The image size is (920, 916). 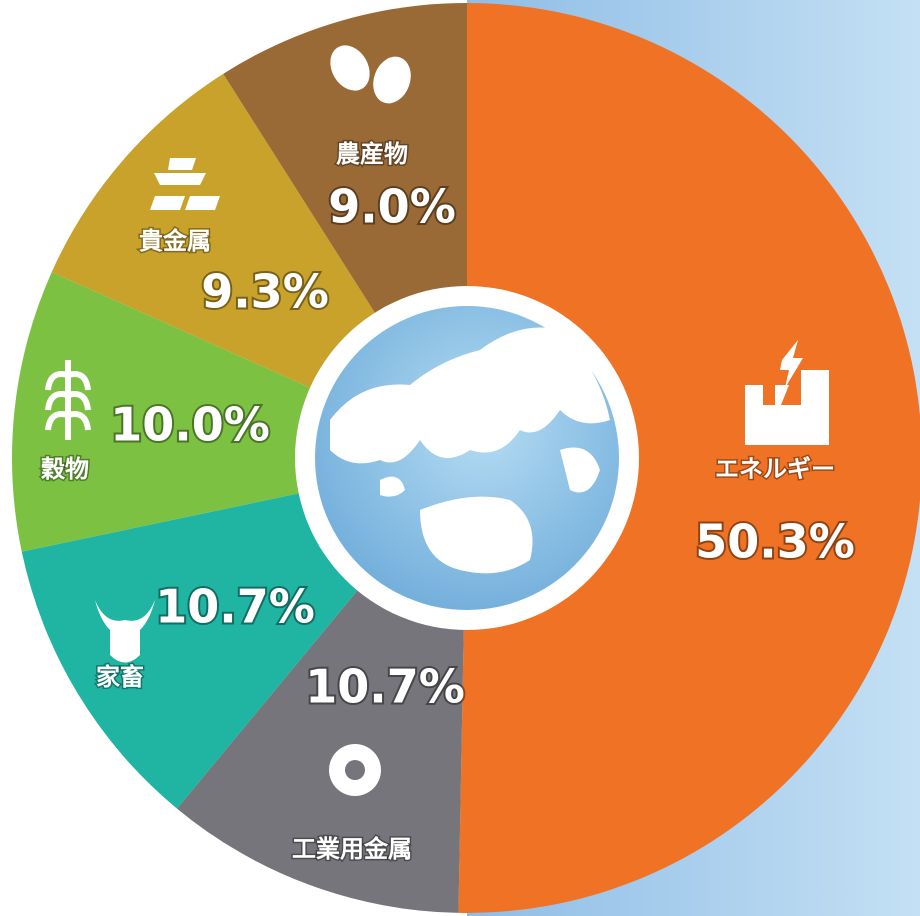 I want to click on gear-hole, so click(x=355, y=770).